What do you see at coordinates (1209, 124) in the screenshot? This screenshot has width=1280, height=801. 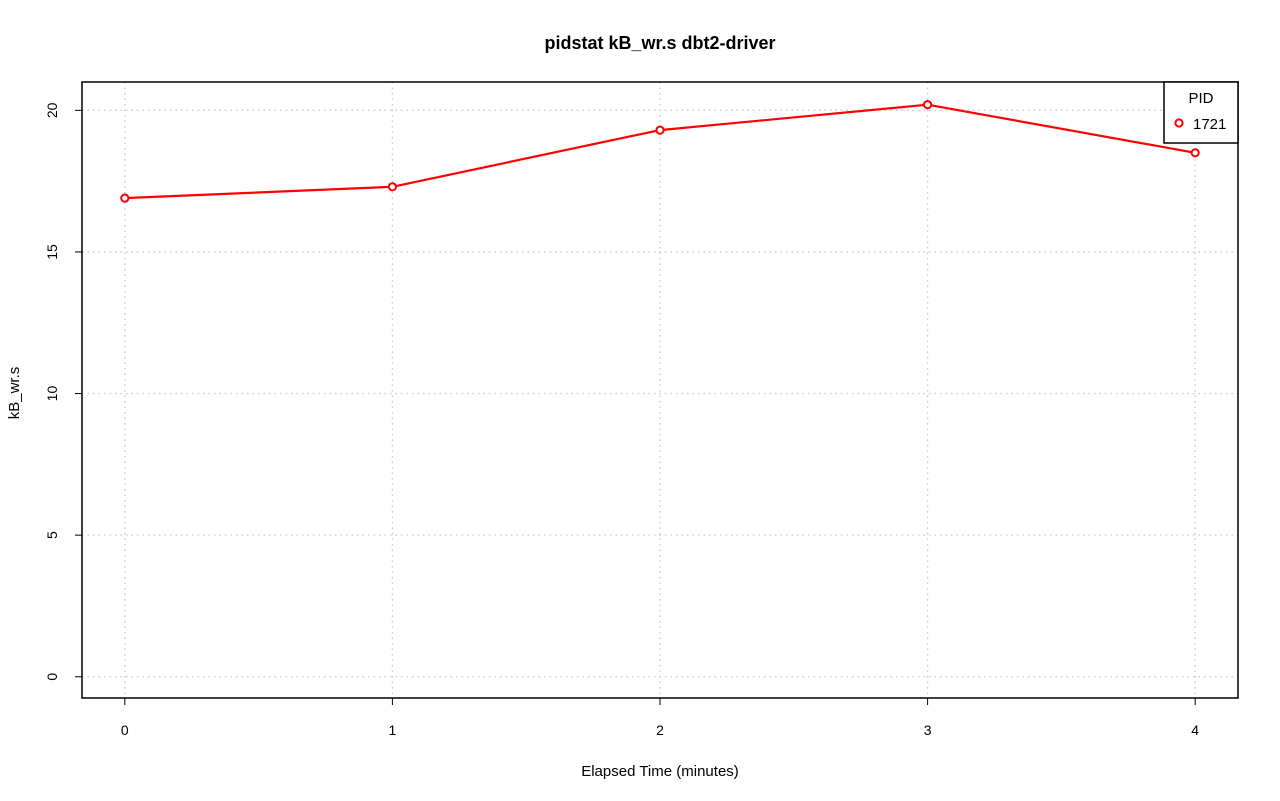 I see `legend-entry-label: 1721` at bounding box center [1209, 124].